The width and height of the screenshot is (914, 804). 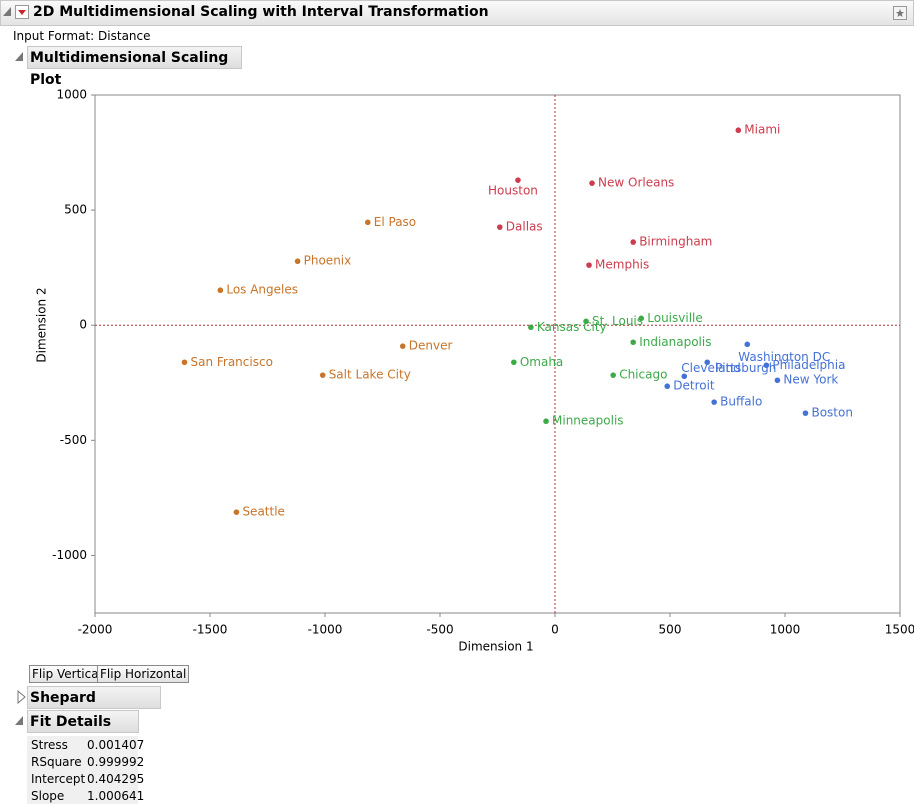 I want to click on point-label: Louisville, so click(x=675, y=318).